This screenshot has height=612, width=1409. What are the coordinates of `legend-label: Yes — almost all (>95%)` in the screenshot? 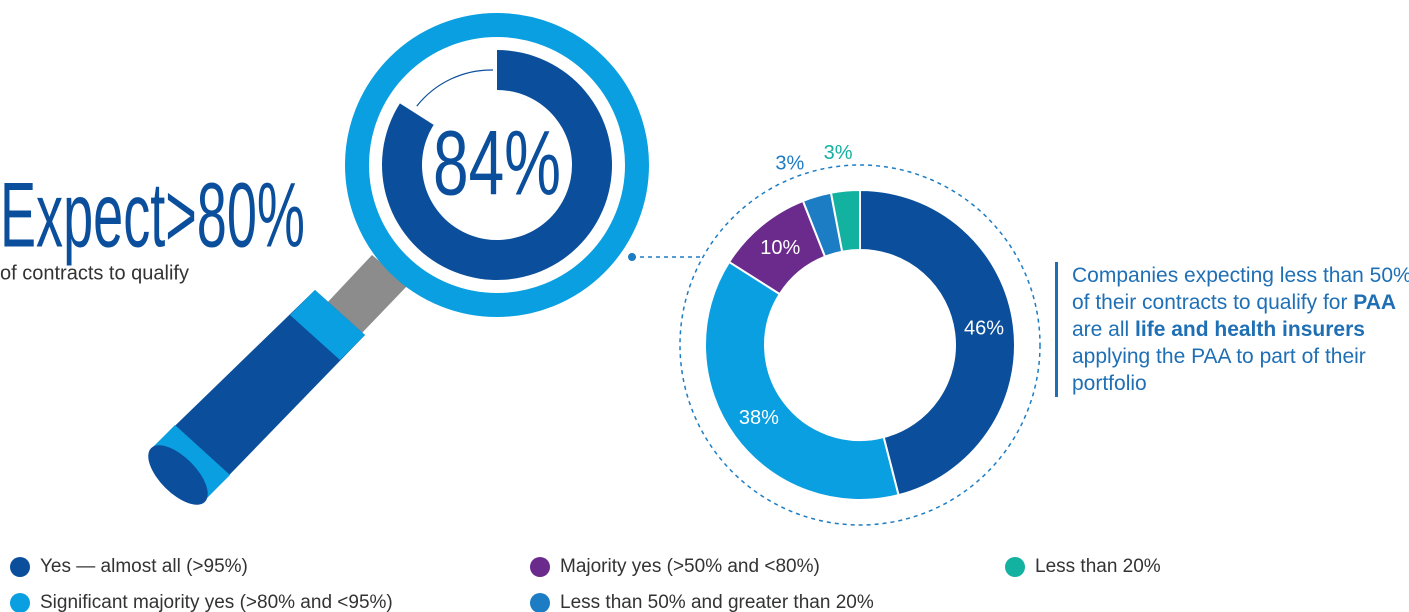 It's located at (144, 566).